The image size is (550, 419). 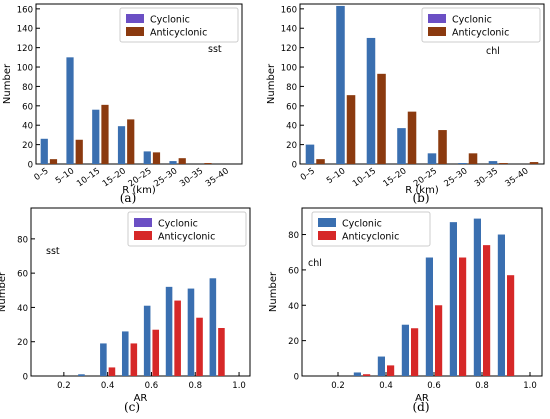 I want to click on x-tick-label: 1.0, so click(x=530, y=386).